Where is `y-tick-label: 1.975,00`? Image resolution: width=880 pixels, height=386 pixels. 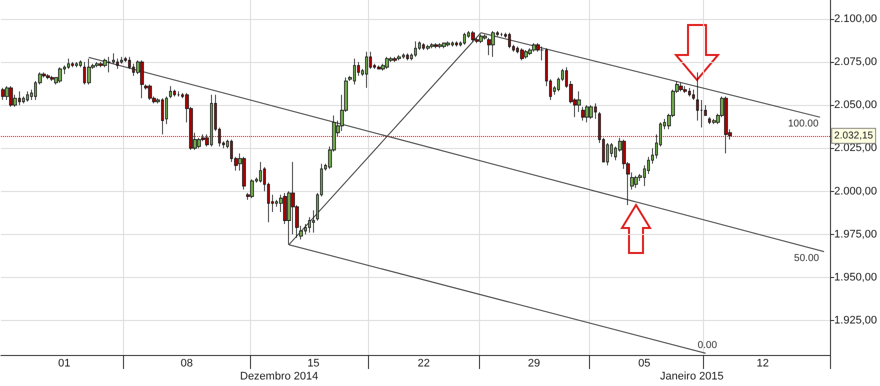 y-tick-label: 1.975,00 is located at coordinates (856, 234).